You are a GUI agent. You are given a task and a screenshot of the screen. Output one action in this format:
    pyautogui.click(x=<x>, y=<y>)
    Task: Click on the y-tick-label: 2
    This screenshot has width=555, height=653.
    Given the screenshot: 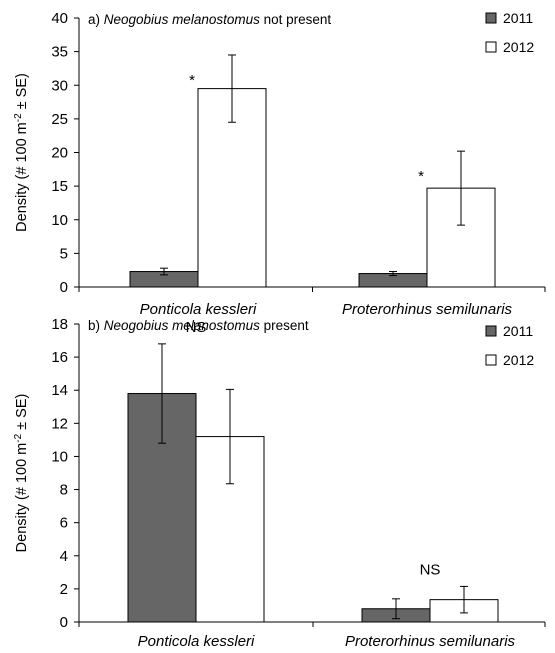 What is the action you would take?
    pyautogui.click(x=64, y=589)
    